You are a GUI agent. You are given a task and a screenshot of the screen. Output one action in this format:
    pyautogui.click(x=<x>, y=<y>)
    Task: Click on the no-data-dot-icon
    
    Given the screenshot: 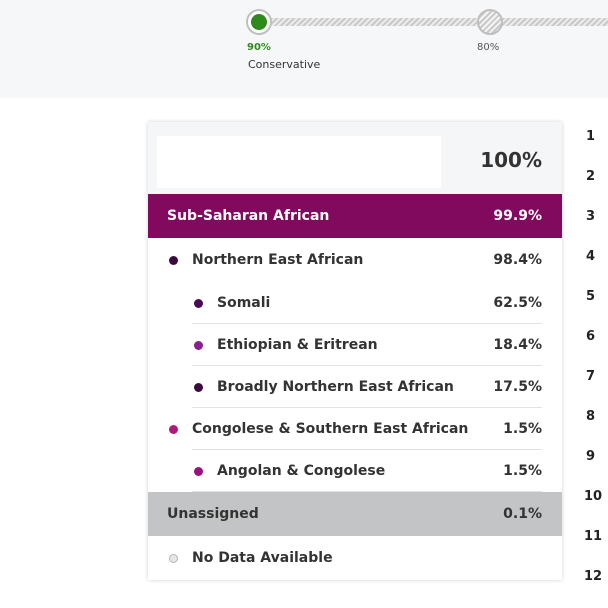 What is the action you would take?
    pyautogui.click(x=173, y=558)
    